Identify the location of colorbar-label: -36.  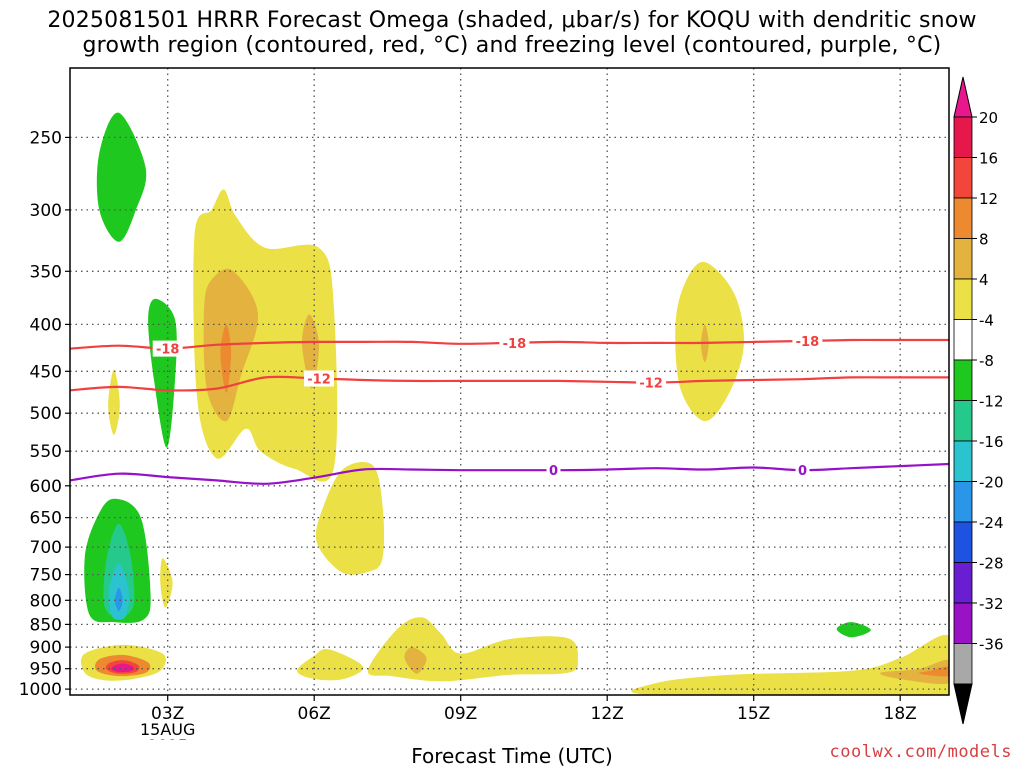
(991, 645).